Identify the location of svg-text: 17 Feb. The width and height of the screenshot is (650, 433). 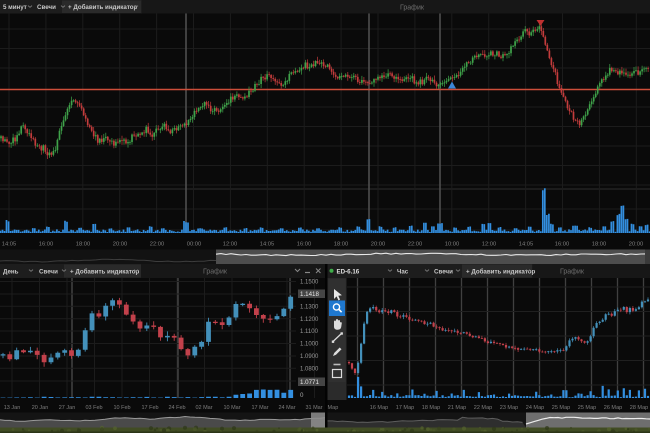
(149, 408).